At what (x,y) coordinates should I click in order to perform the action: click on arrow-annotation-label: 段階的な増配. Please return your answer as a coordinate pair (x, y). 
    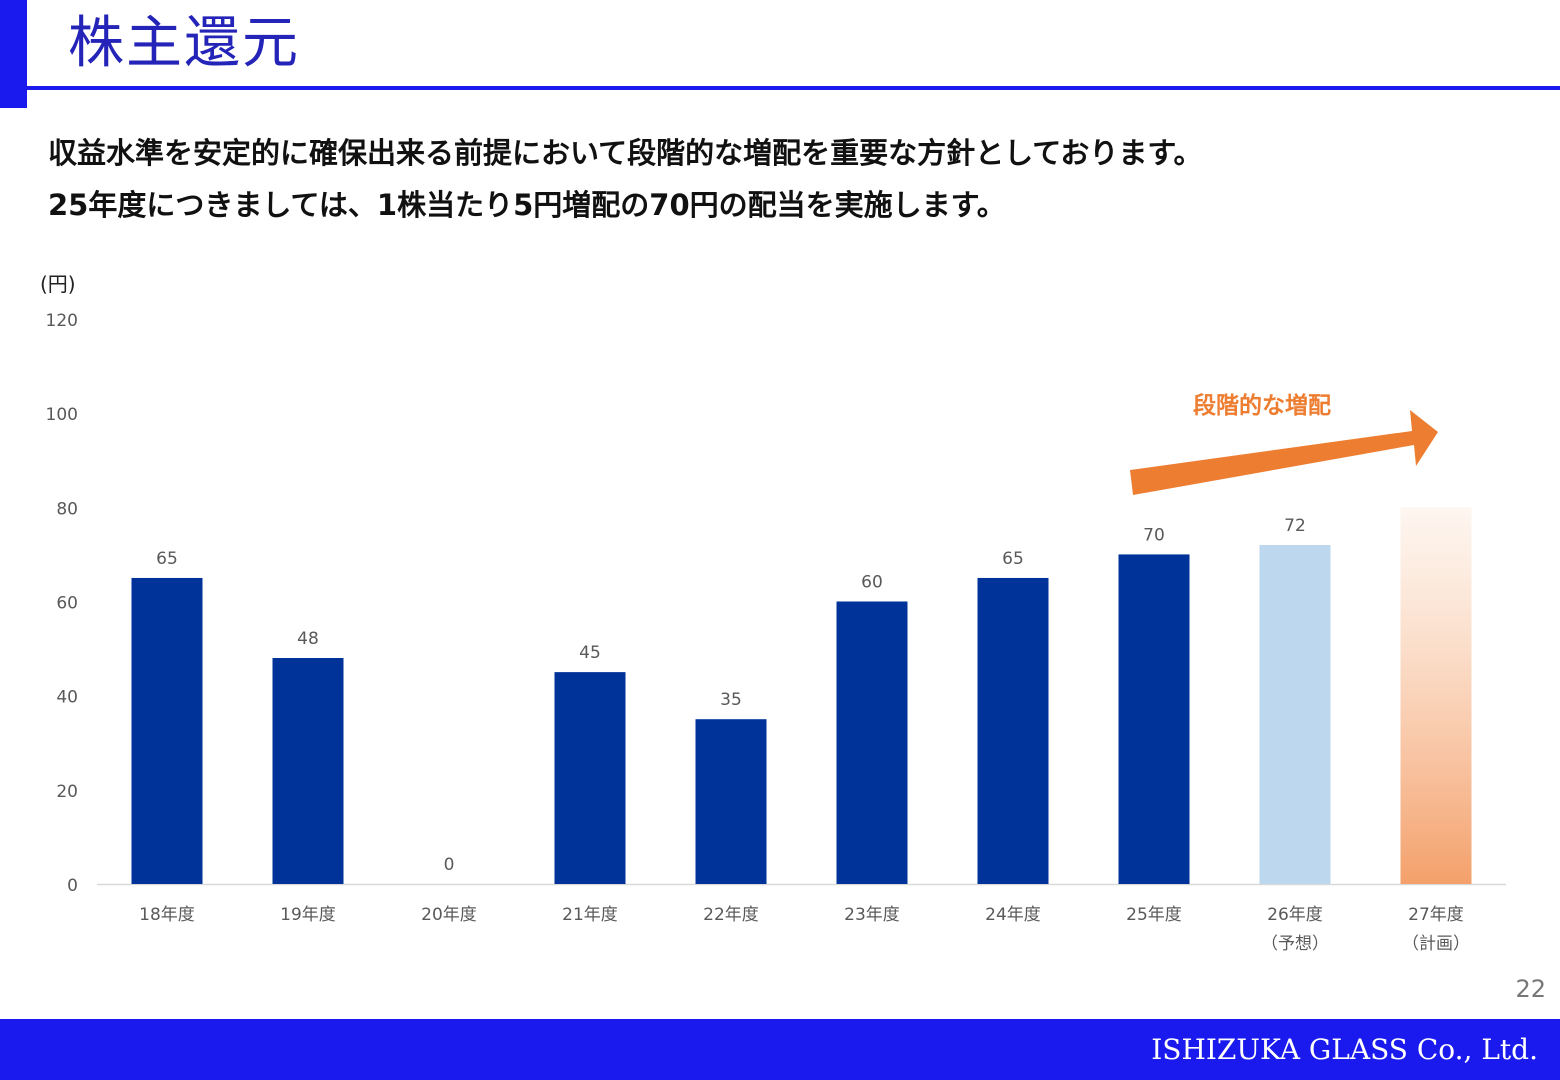
    Looking at the image, I should click on (1262, 405).